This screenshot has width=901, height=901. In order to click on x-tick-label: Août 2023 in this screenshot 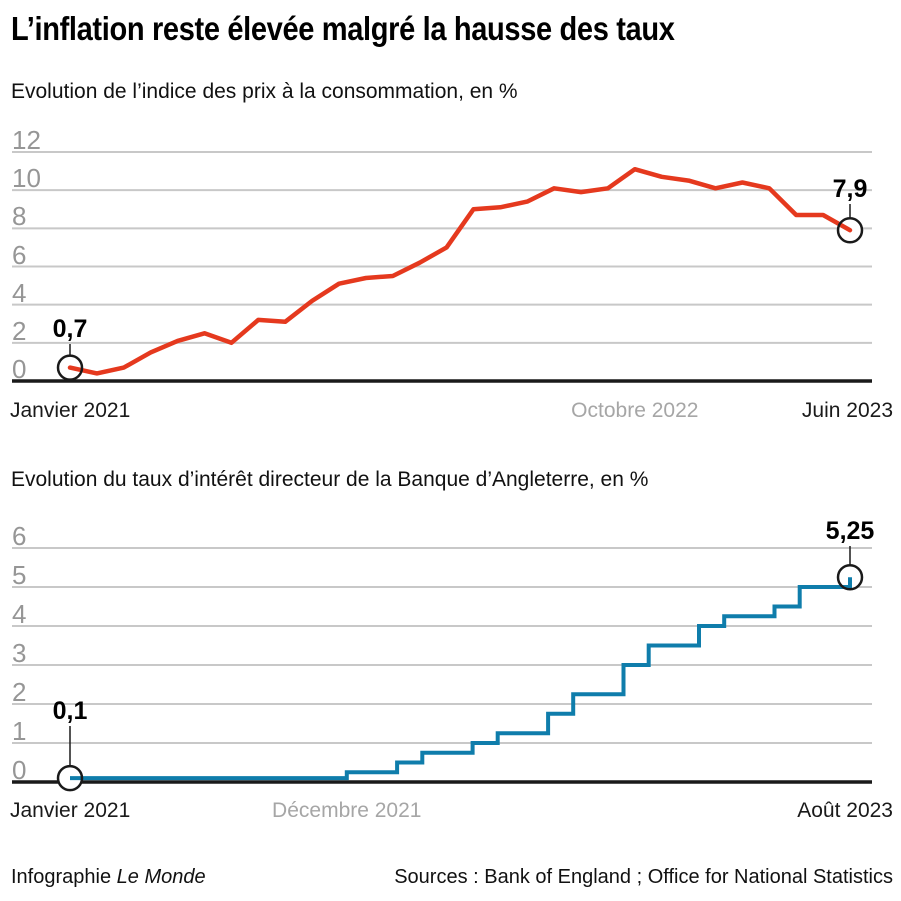, I will do `click(845, 810)`.